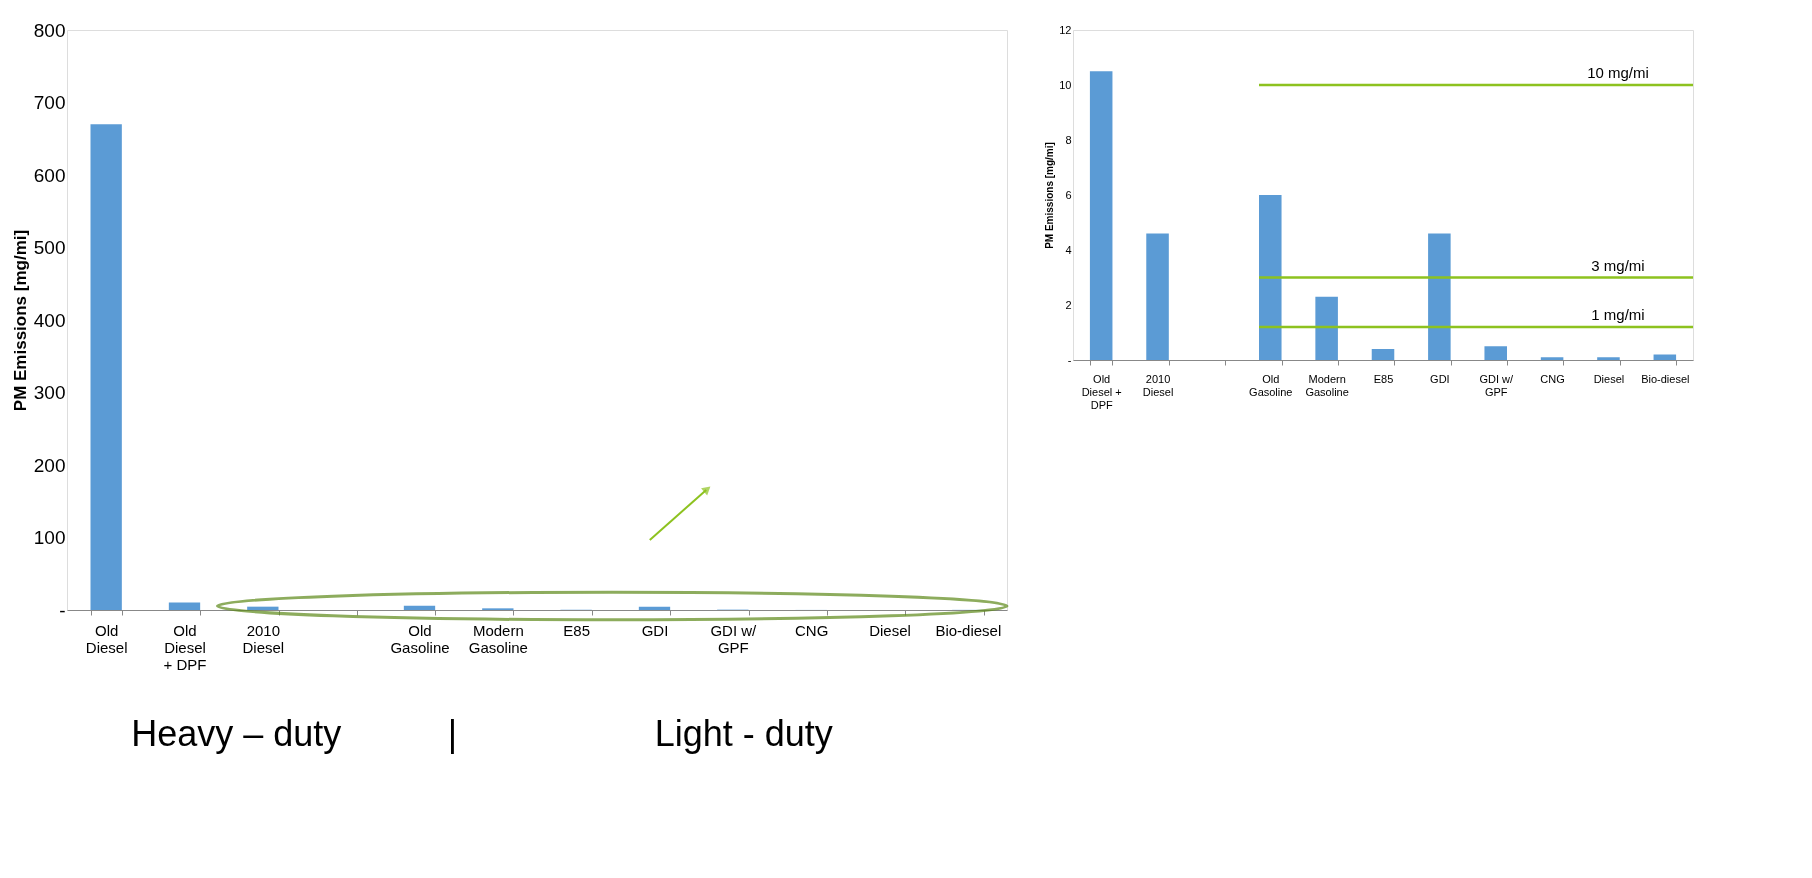  What do you see at coordinates (1068, 304) in the screenshot?
I see `y-tick-label: 2` at bounding box center [1068, 304].